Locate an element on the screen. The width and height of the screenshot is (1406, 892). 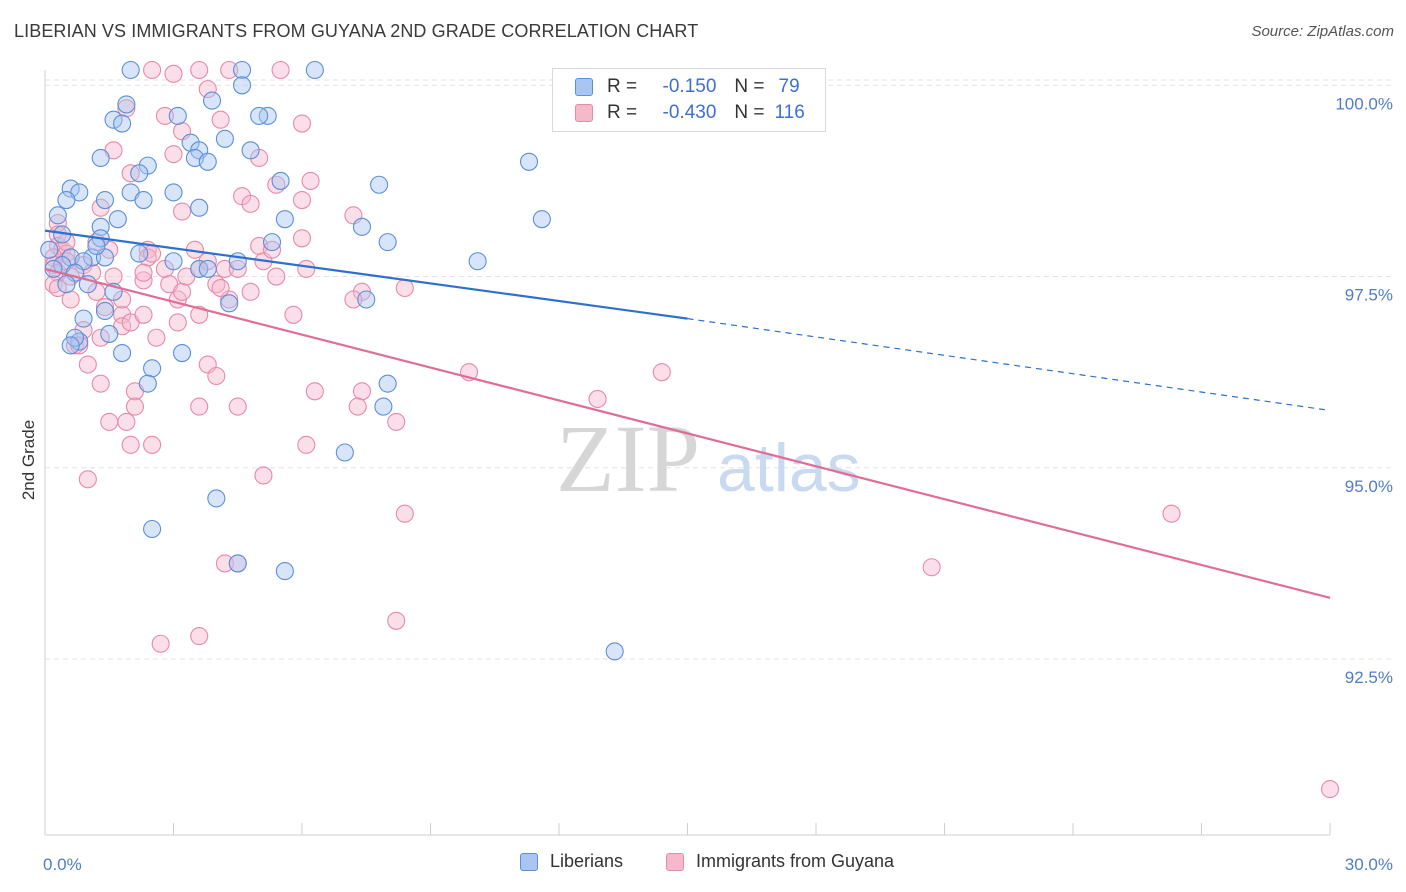
legend-swatch-blue is located at coordinates (584, 87).